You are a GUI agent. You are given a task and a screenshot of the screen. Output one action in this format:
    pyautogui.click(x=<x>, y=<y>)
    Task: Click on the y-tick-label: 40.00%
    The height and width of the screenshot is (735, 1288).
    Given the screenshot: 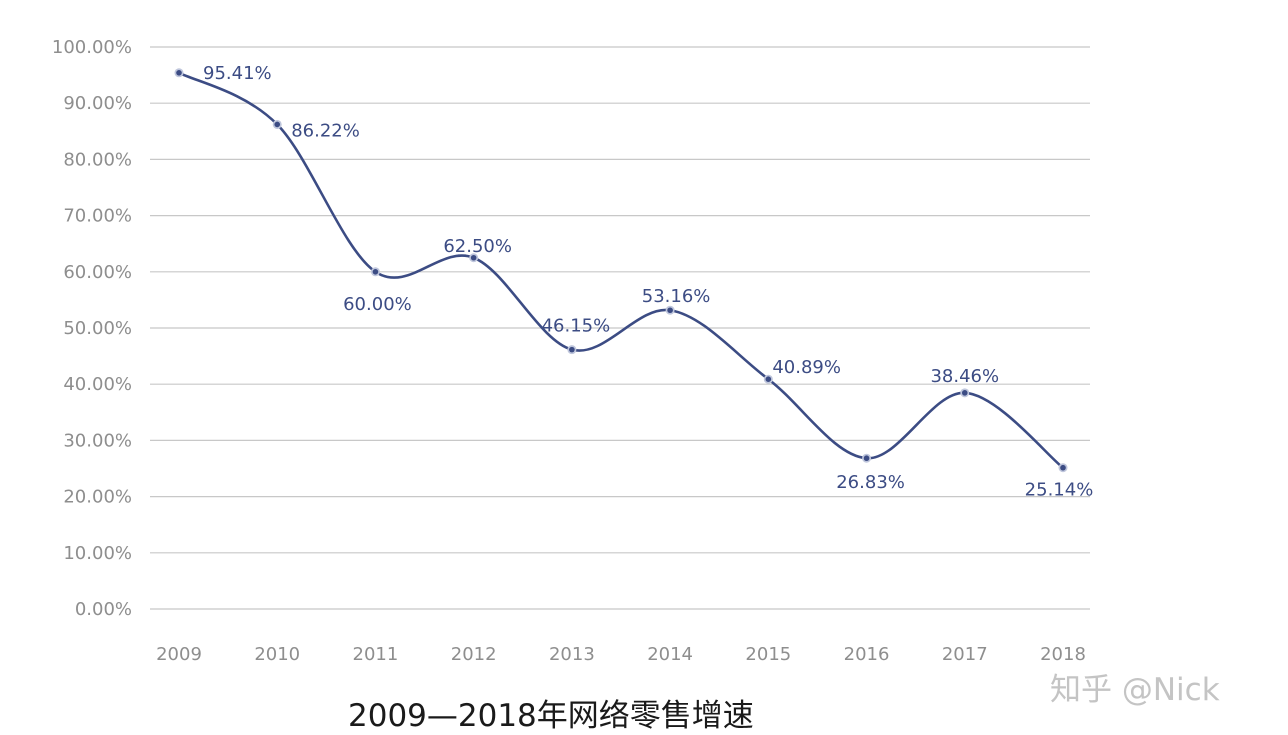 What is the action you would take?
    pyautogui.click(x=97, y=384)
    